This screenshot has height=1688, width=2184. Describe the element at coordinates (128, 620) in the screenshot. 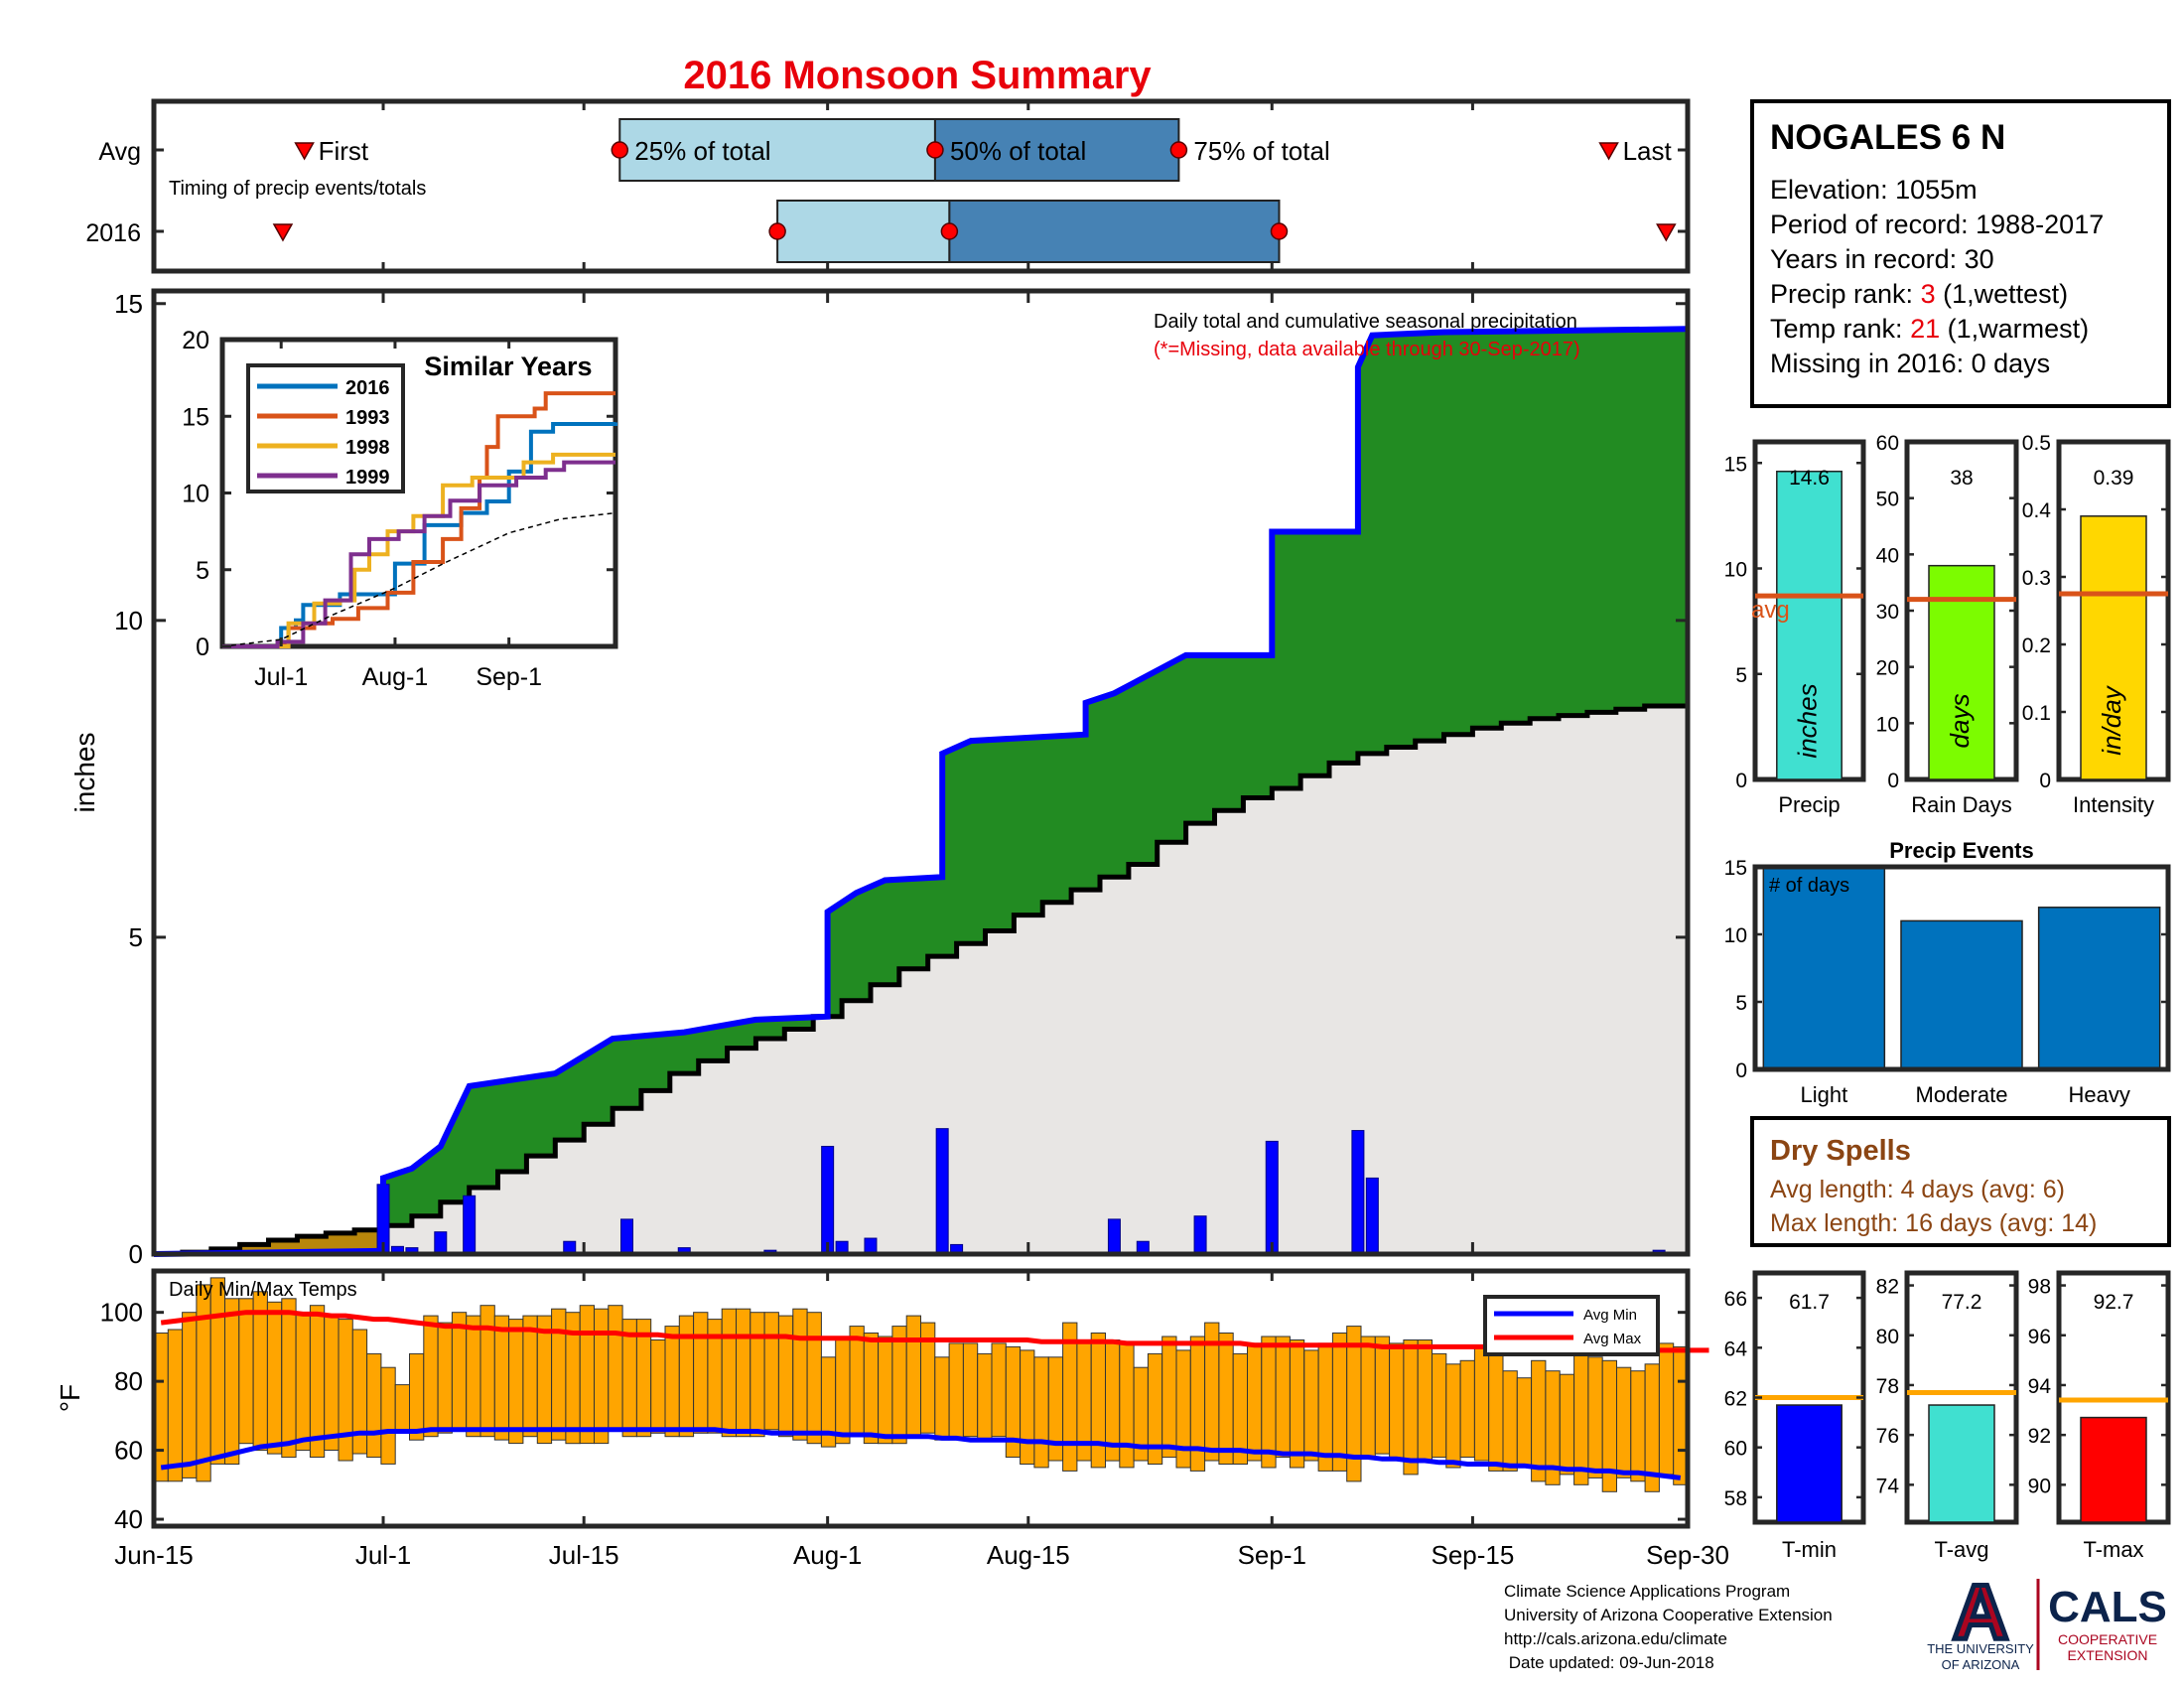

I see `cumulative-ytick-label: 10` at that location.